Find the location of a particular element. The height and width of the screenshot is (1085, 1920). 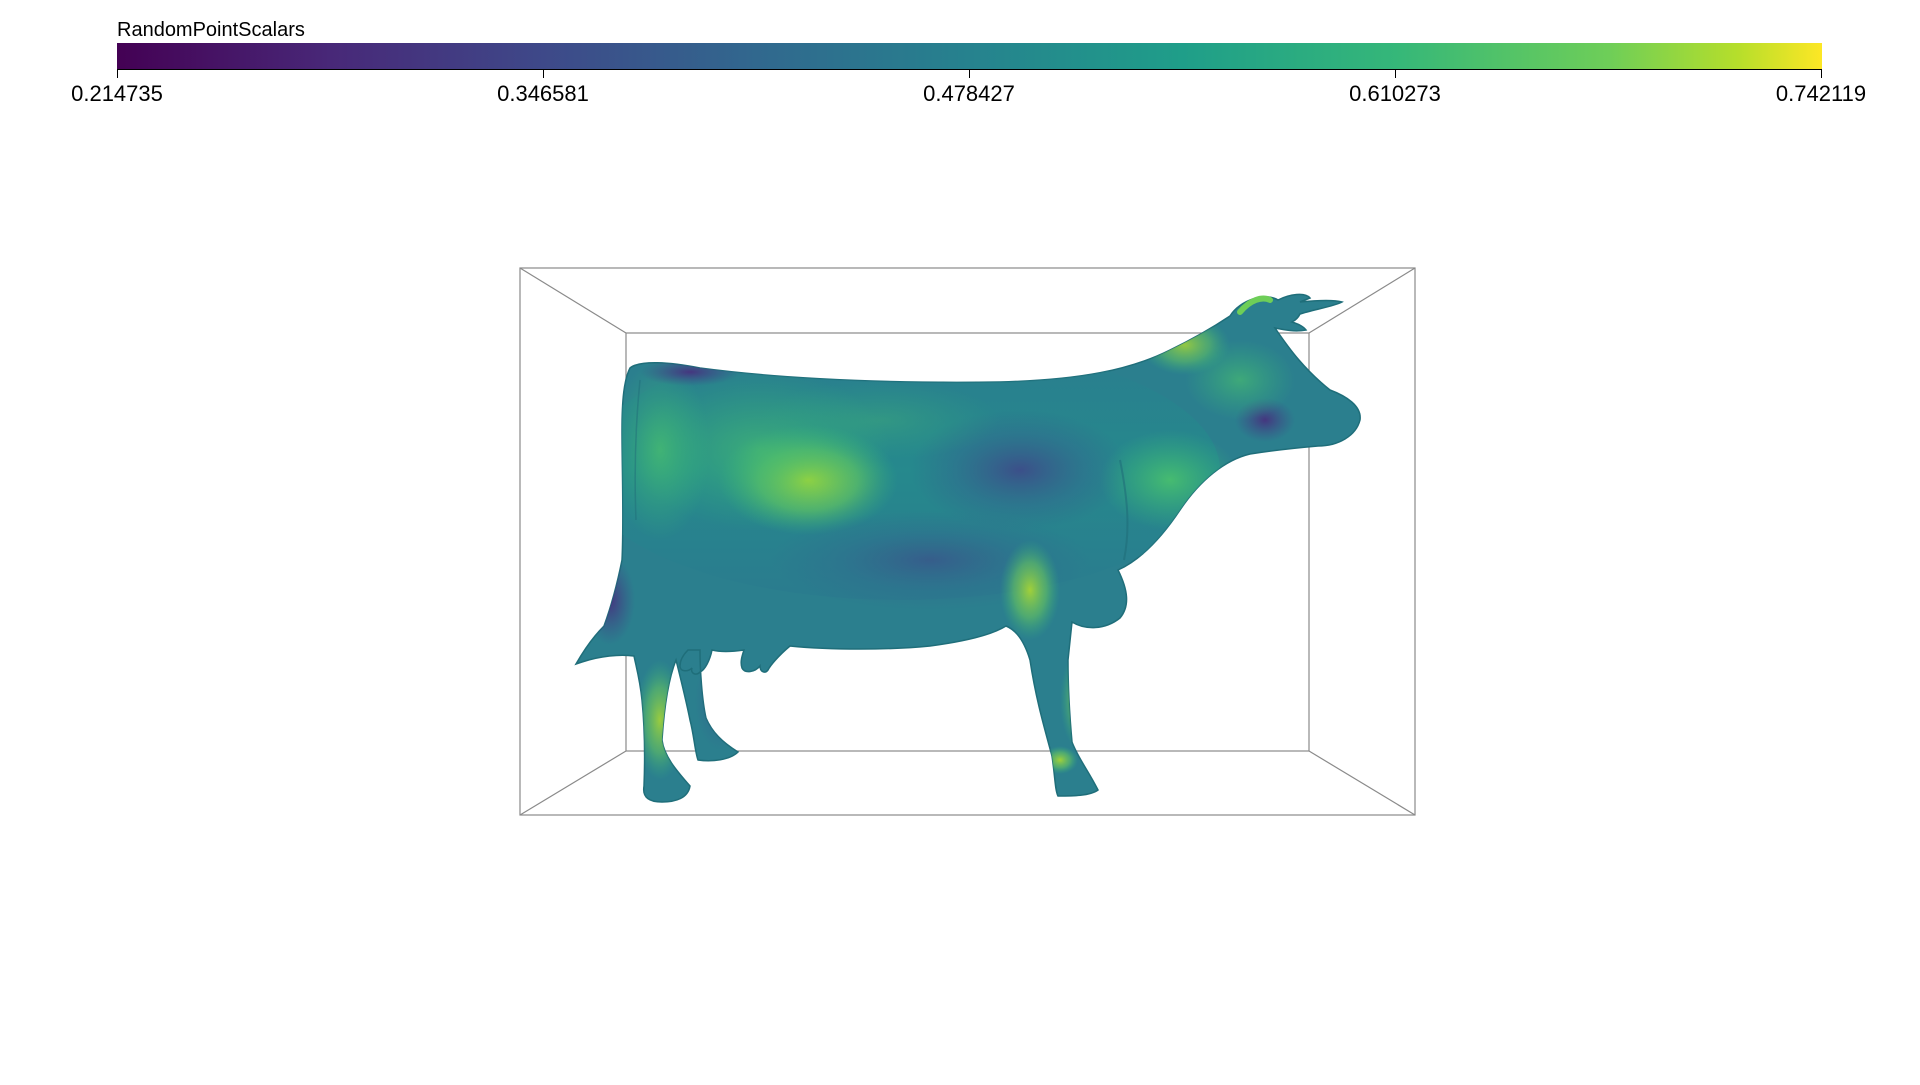

scalar-bar-tick-label: 0.214735 is located at coordinates (117, 93).